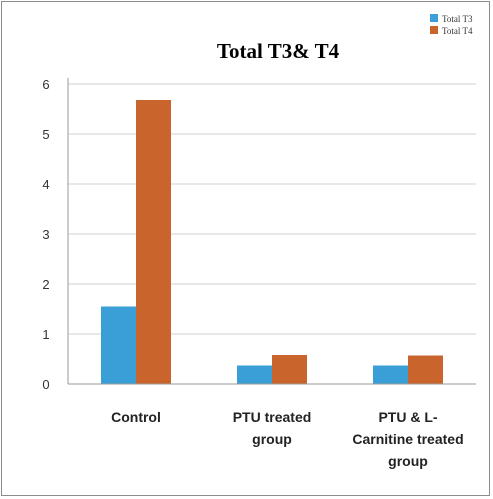 The image size is (493, 499). What do you see at coordinates (407, 417) in the screenshot?
I see `x-tick-label: PTU & L-` at bounding box center [407, 417].